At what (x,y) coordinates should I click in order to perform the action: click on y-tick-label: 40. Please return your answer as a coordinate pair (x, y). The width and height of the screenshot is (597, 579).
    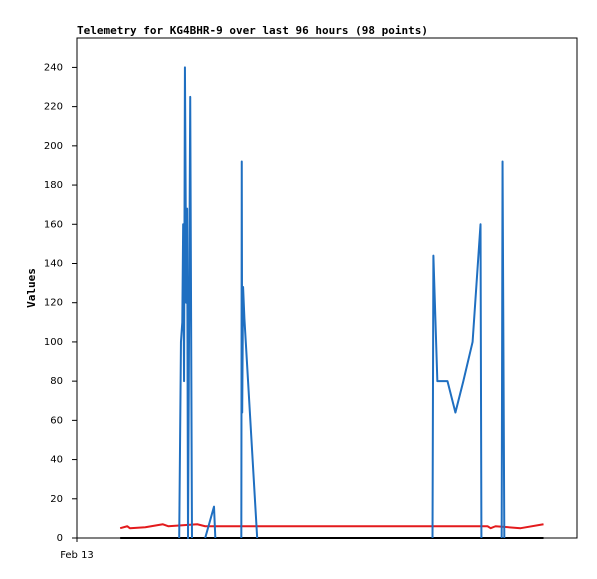
    Looking at the image, I should click on (56, 460).